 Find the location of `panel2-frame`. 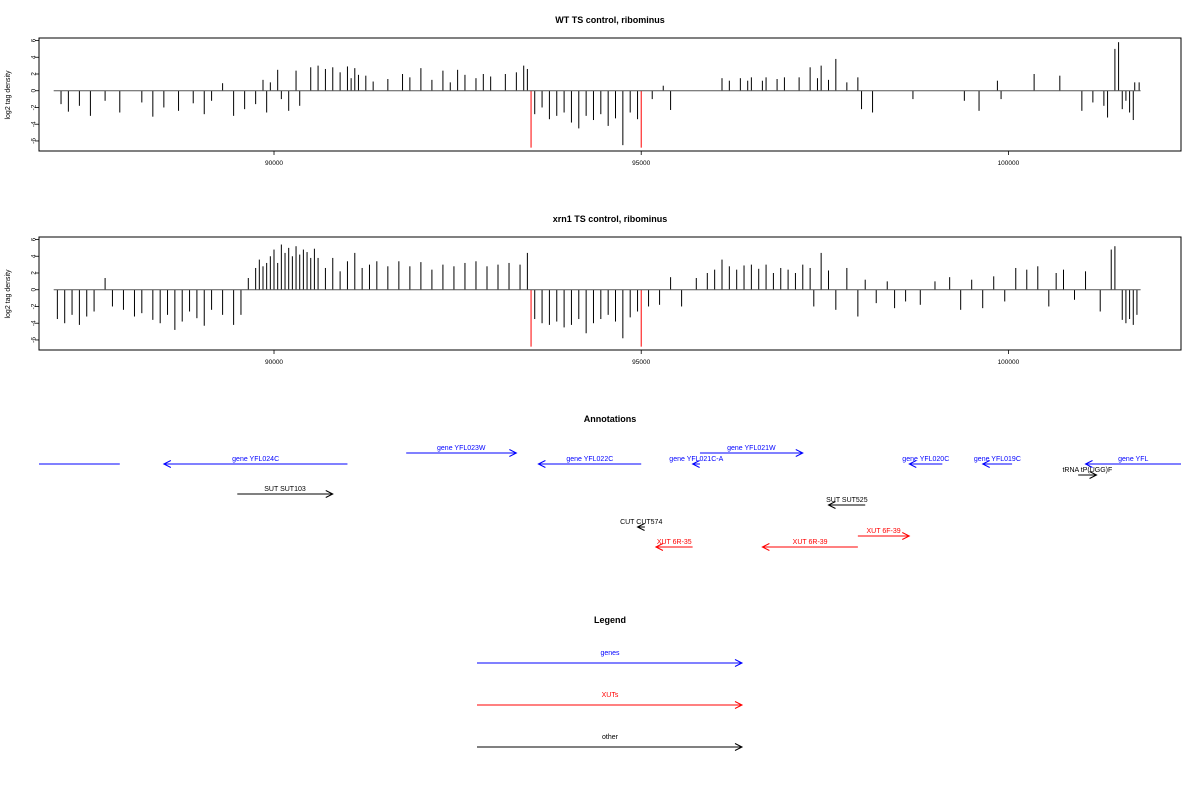

panel2-frame is located at coordinates (610, 293).